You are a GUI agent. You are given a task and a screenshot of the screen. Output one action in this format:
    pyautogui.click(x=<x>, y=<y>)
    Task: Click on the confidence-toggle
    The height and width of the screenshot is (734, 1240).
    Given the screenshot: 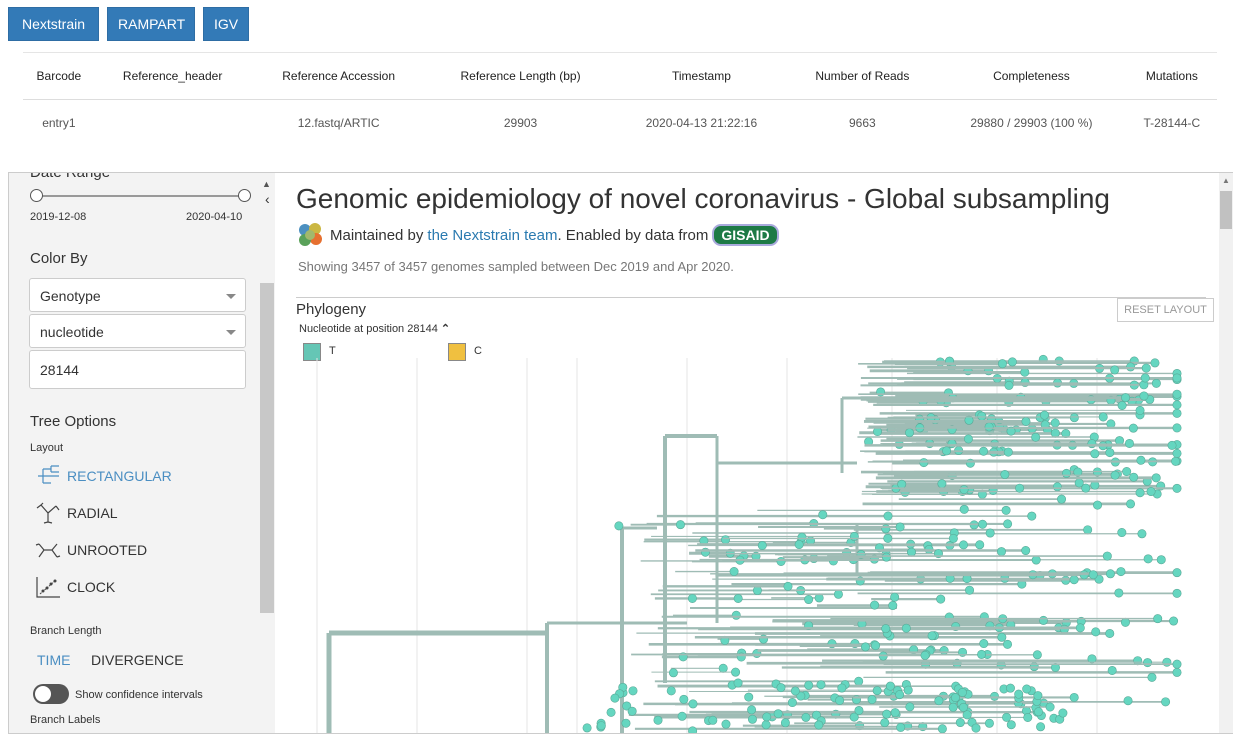 What is the action you would take?
    pyautogui.click(x=51, y=694)
    